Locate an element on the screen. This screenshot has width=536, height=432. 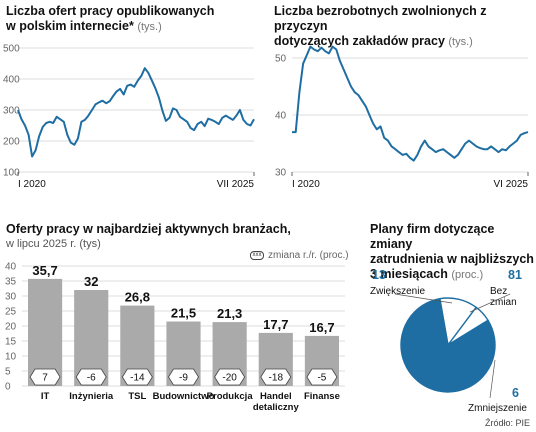
chart3-change-label: -9 is located at coordinates (183, 378).